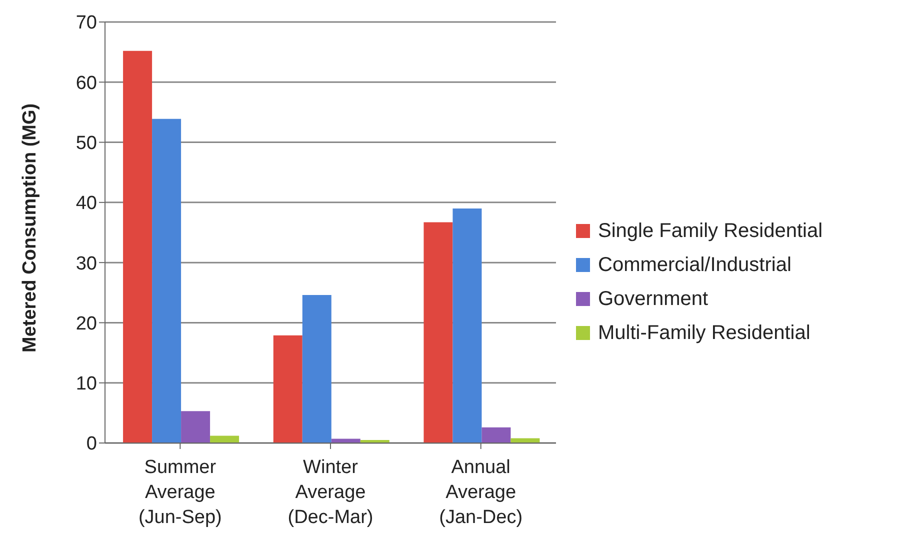 This screenshot has width=900, height=556. I want to click on y-tick-label: 0, so click(91, 444).